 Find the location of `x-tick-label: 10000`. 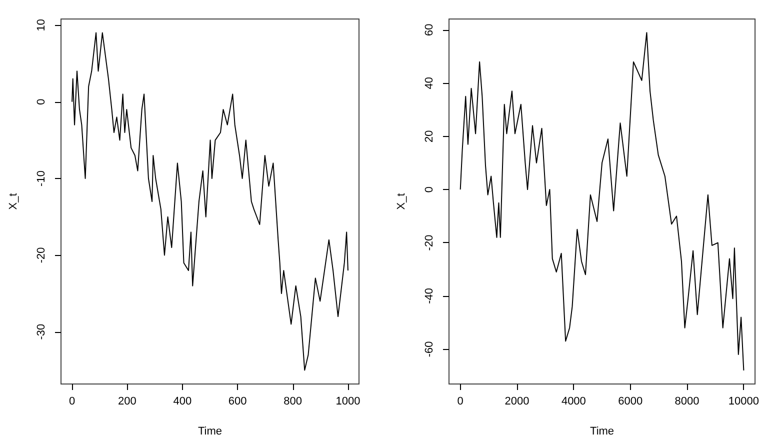

x-tick-label: 10000 is located at coordinates (744, 402).